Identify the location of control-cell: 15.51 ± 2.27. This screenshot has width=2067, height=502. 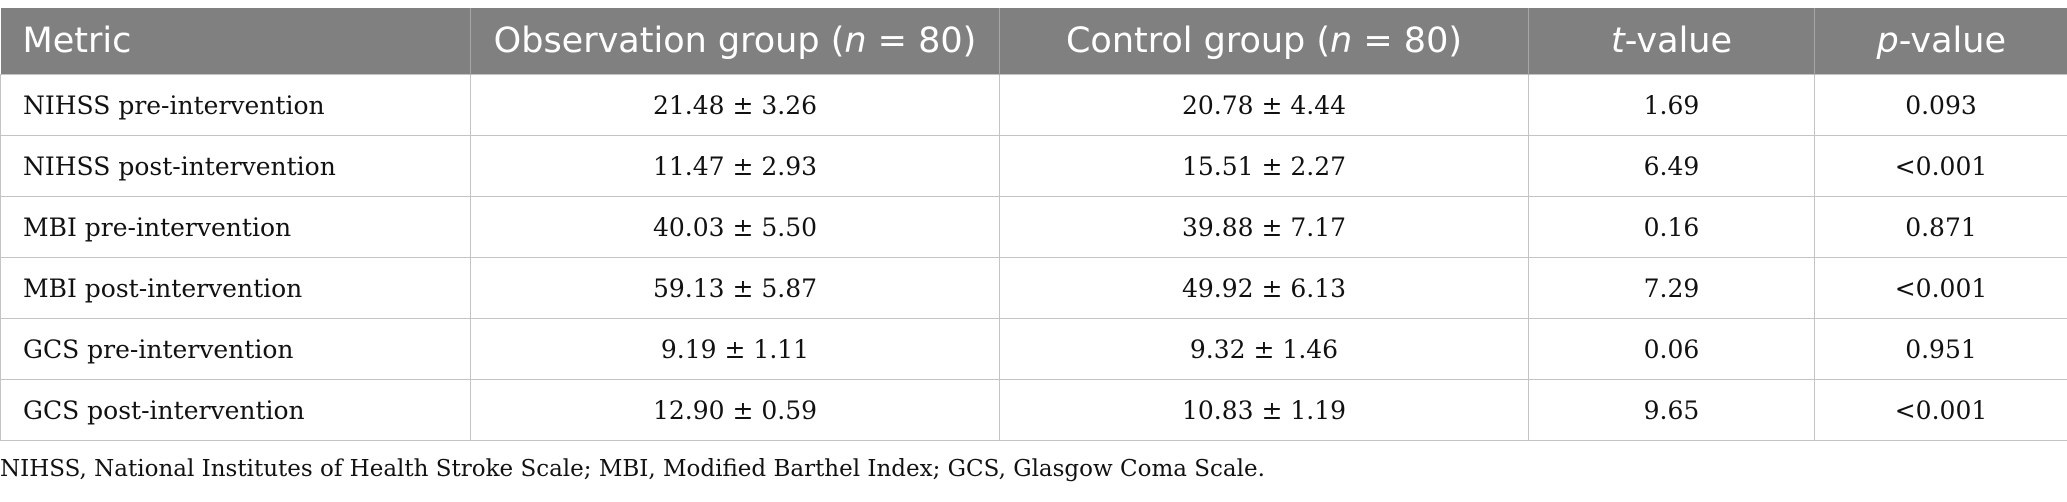
(1264, 166).